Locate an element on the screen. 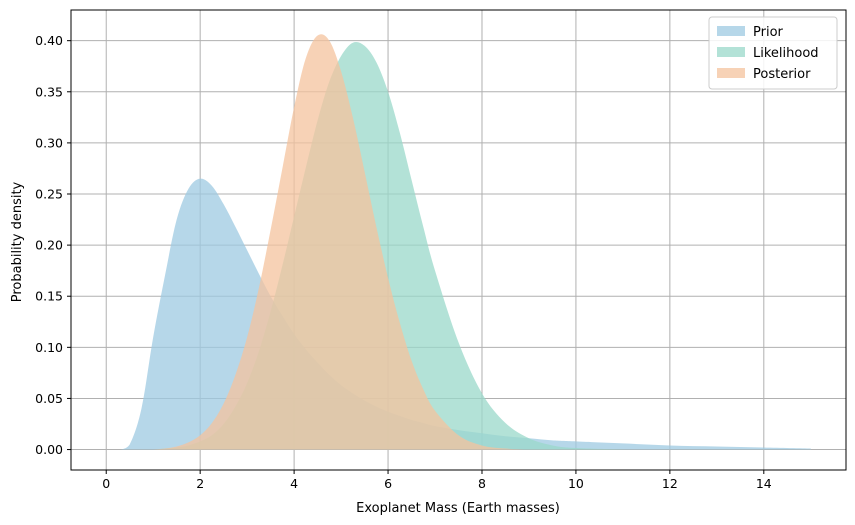 The width and height of the screenshot is (855, 525). legend-swatch-posterior is located at coordinates (731, 73).